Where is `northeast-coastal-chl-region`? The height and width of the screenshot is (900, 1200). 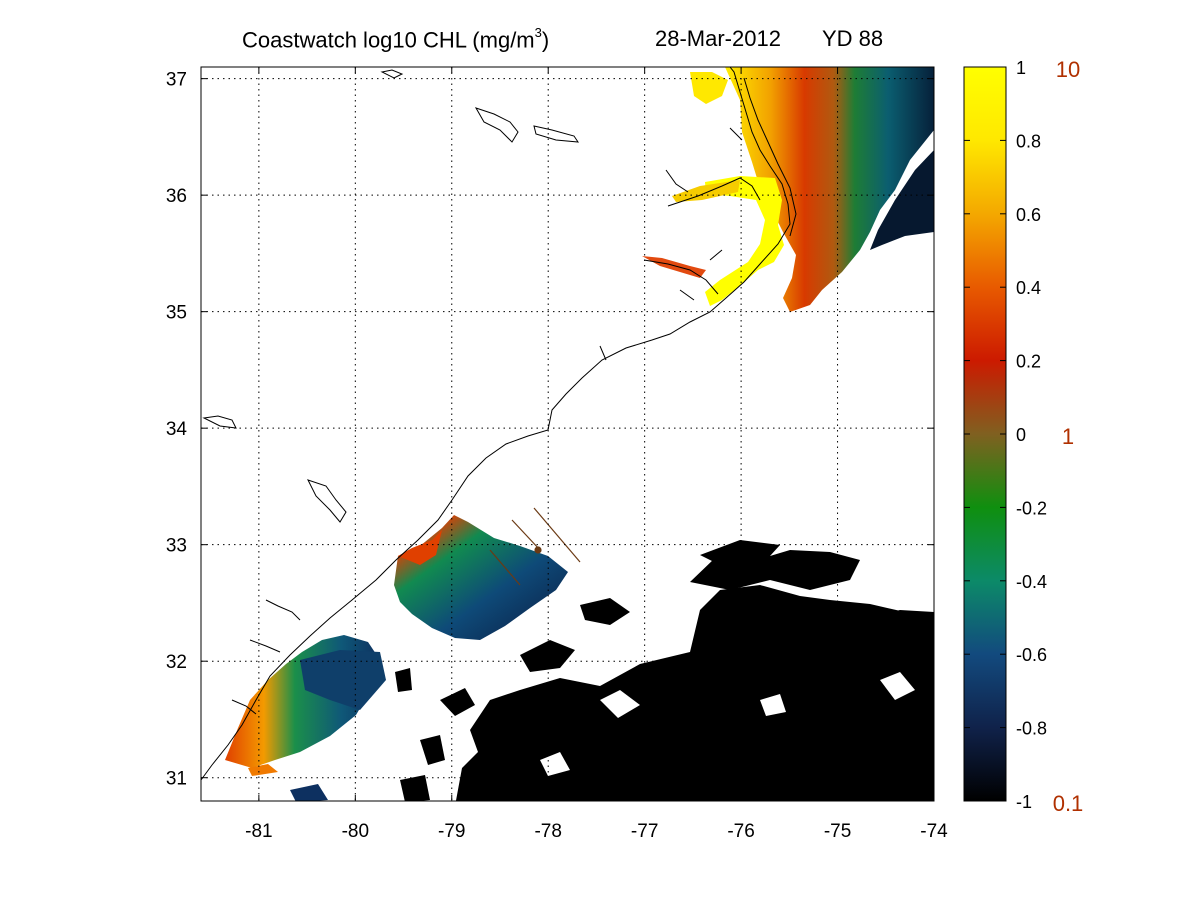
northeast-coastal-chl-region is located at coordinates (829, 189).